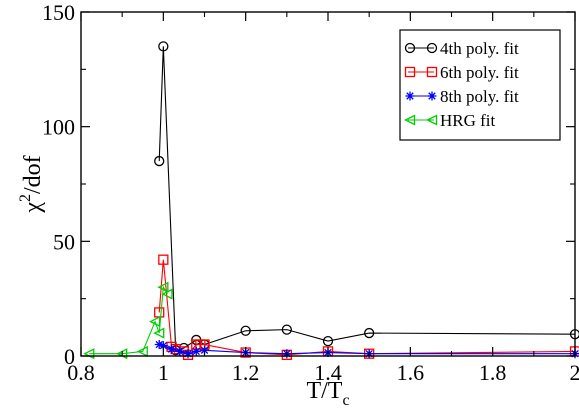 The width and height of the screenshot is (579, 419). What do you see at coordinates (25, 198) in the screenshot?
I see `y-axis-title-superscript: 2` at bounding box center [25, 198].